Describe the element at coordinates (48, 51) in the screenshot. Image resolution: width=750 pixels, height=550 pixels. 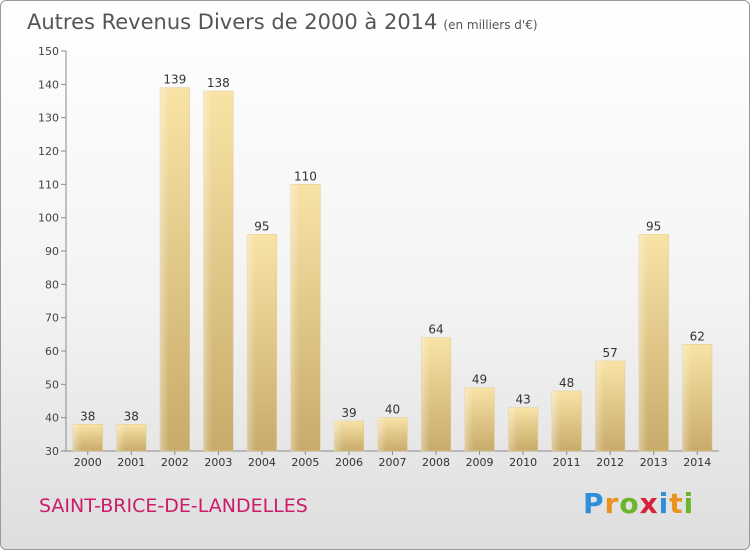
I see `y-tick-label: 150` at that location.